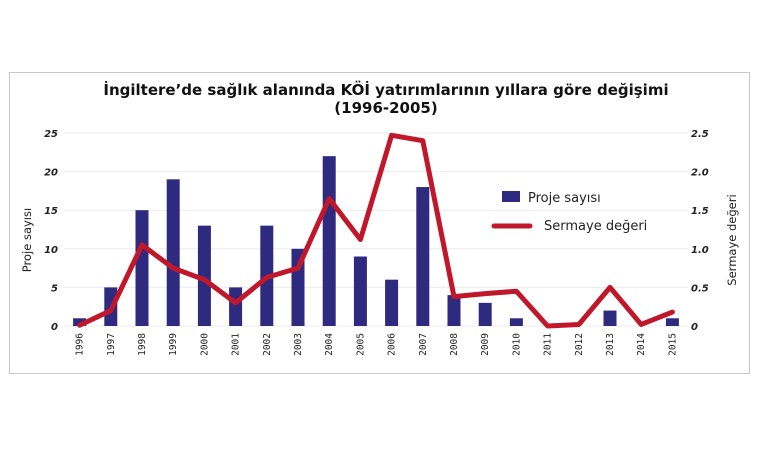 The height and width of the screenshot is (450, 760). I want to click on y2-tick-label: 2.5, so click(700, 134).